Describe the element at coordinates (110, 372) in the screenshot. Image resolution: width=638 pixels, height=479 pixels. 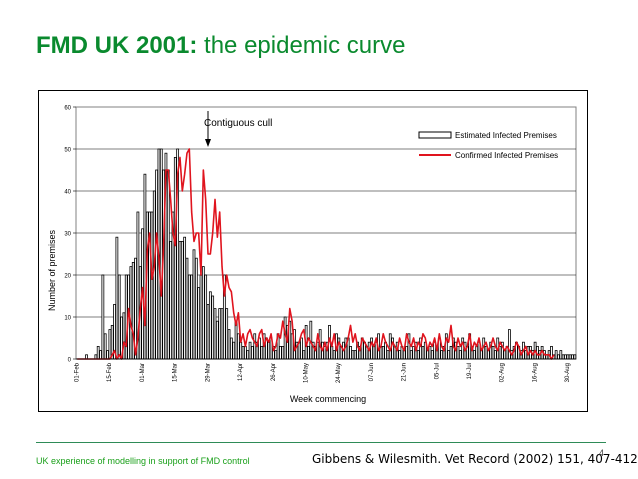
I see `x-tick-label: 15-Feb` at that location.